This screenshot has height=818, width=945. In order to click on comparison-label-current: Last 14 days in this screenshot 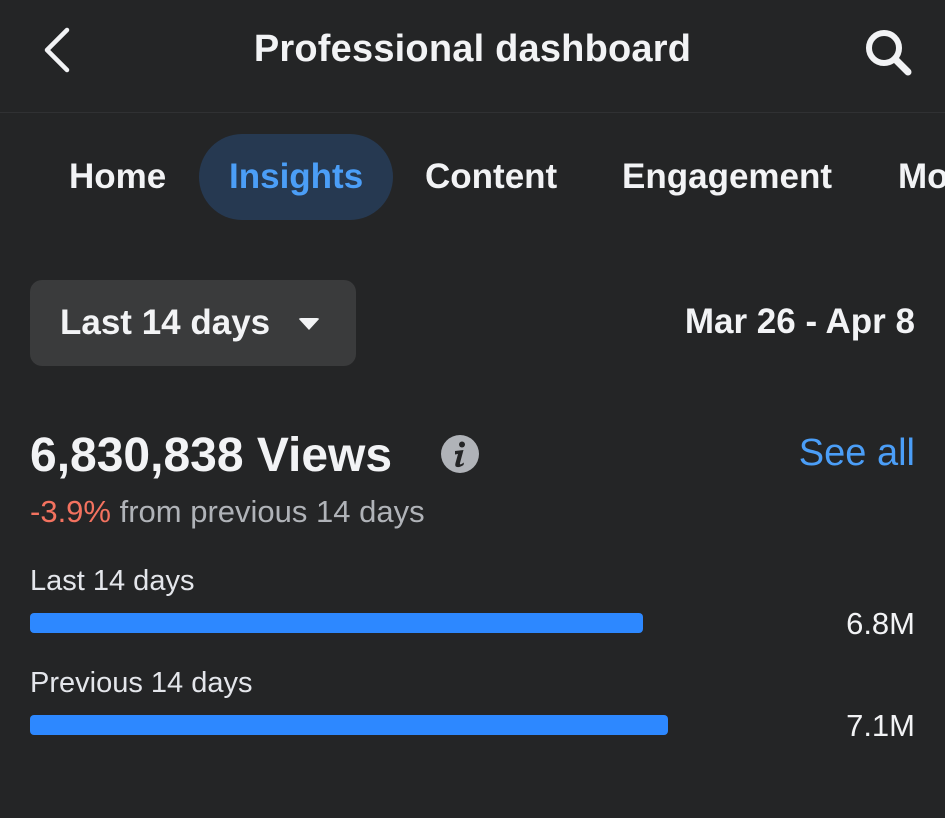, I will do `click(112, 581)`.